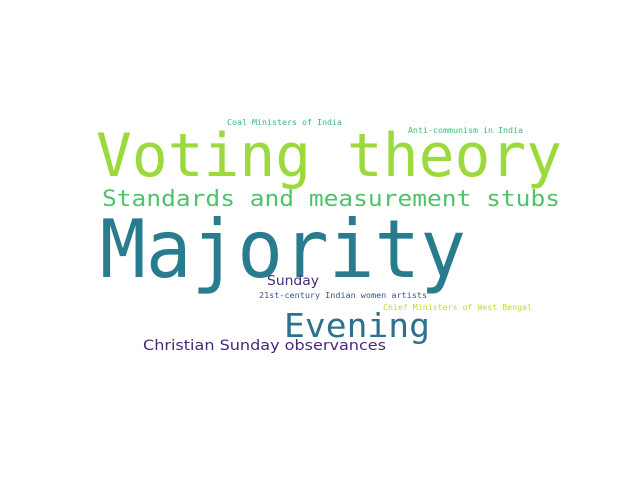 This screenshot has width=640, height=480. I want to click on word-anti-communism-in-india: Anti-communism in India, so click(465, 130).